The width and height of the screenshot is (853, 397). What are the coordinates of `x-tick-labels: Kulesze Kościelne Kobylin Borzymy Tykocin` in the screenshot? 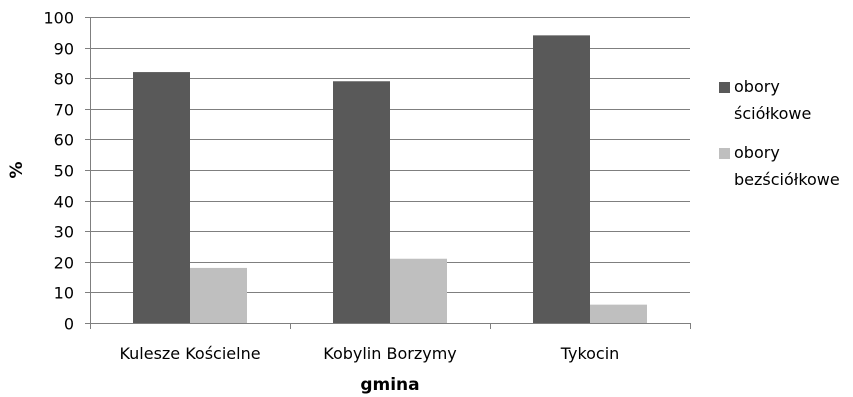 It's located at (369, 353).